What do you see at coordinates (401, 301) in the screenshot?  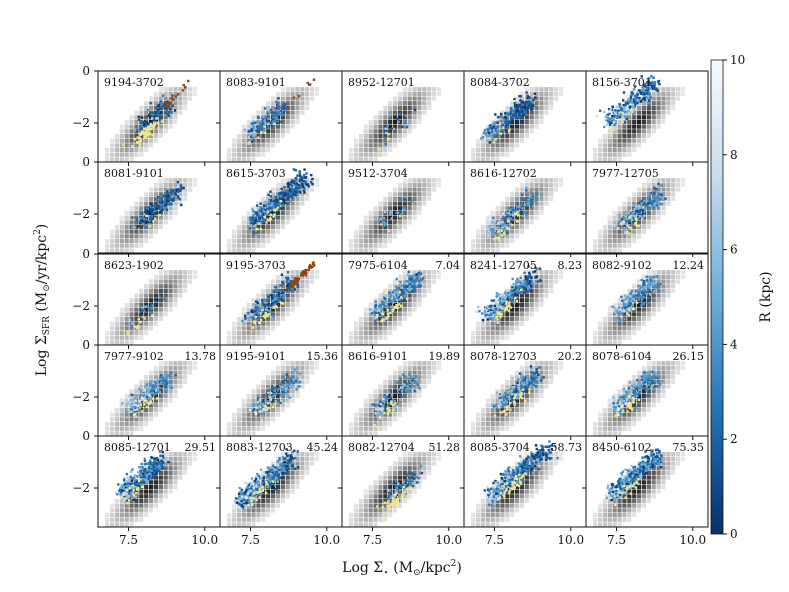 I see `panel-7975-6104: 7975-6104 7.04` at bounding box center [401, 301].